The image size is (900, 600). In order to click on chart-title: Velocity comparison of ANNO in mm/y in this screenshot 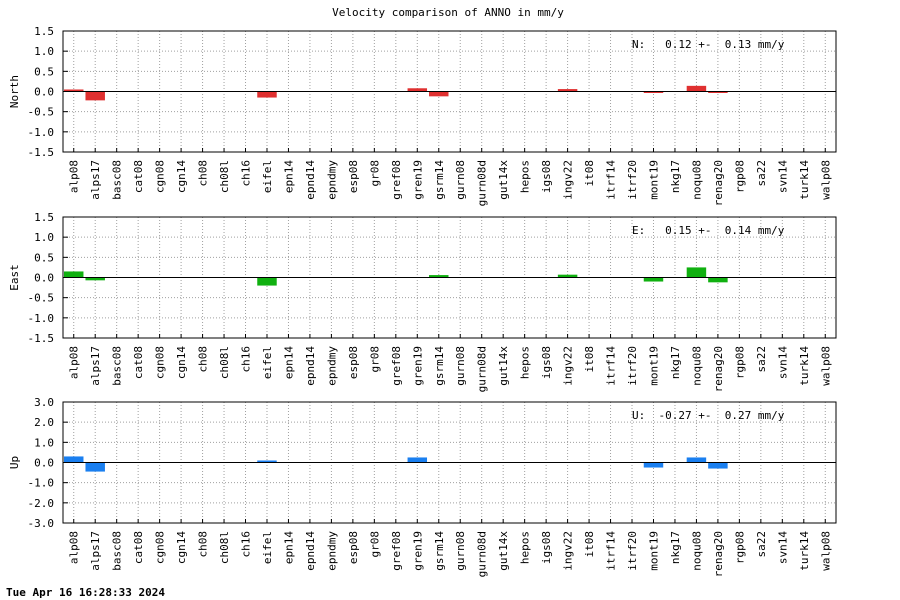, I will do `click(448, 12)`.